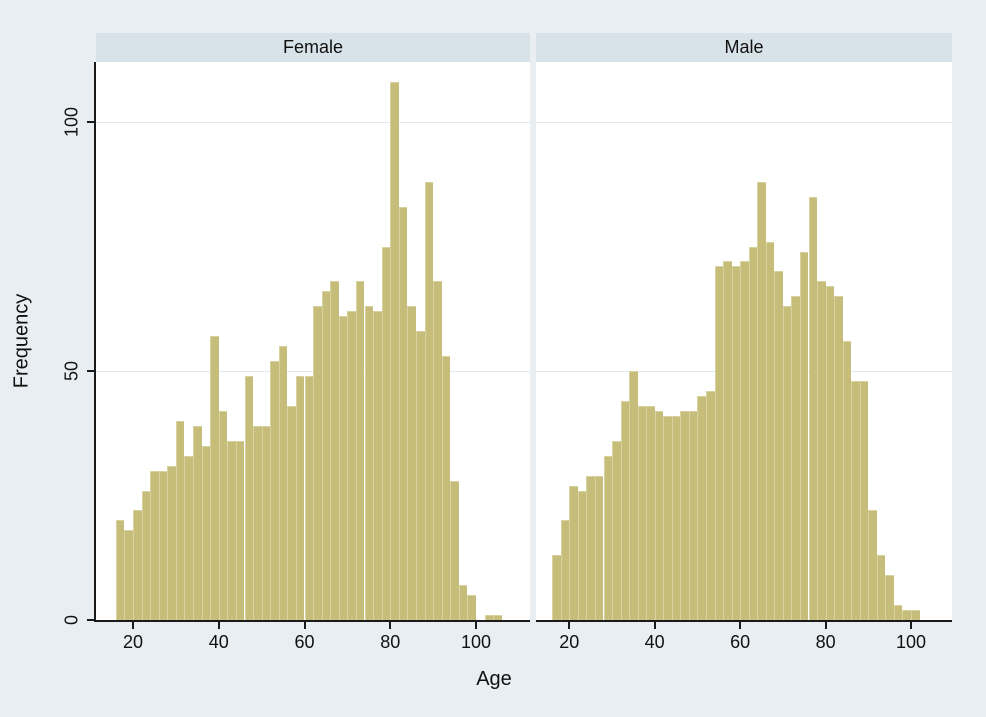 The image size is (986, 717). What do you see at coordinates (218, 642) in the screenshot?
I see `x-tick-label: 40` at bounding box center [218, 642].